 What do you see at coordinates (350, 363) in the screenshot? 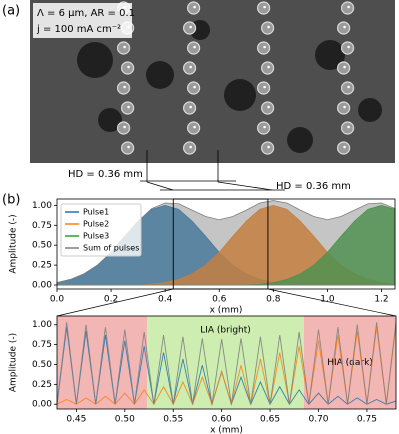
I see `region-label: HIA (dark)` at bounding box center [350, 363].